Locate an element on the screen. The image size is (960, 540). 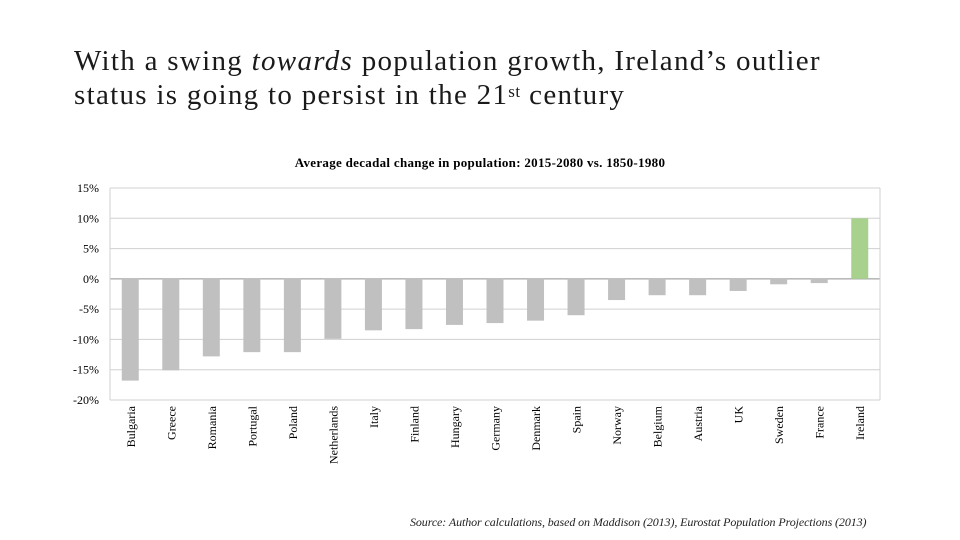
bar-uk is located at coordinates (738, 284).